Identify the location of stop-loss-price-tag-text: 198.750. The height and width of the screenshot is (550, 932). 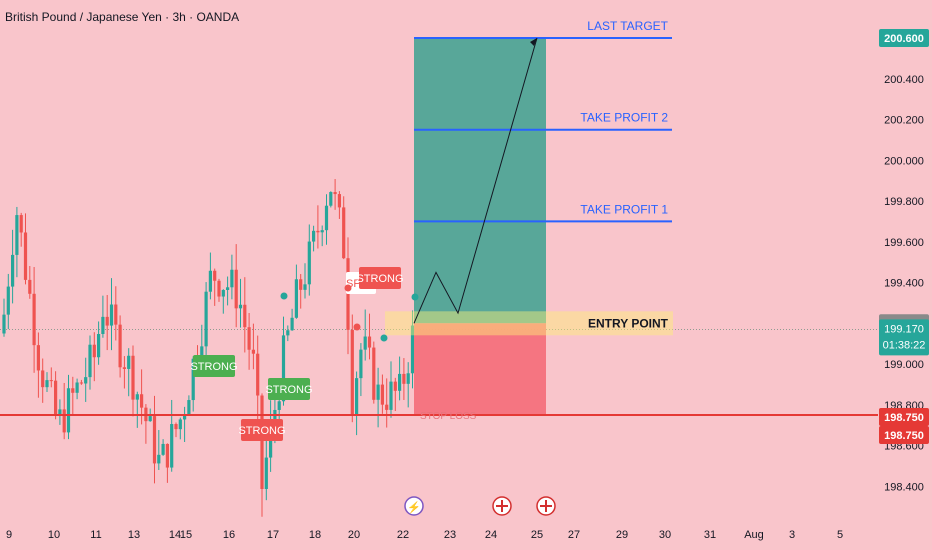
(904, 418).